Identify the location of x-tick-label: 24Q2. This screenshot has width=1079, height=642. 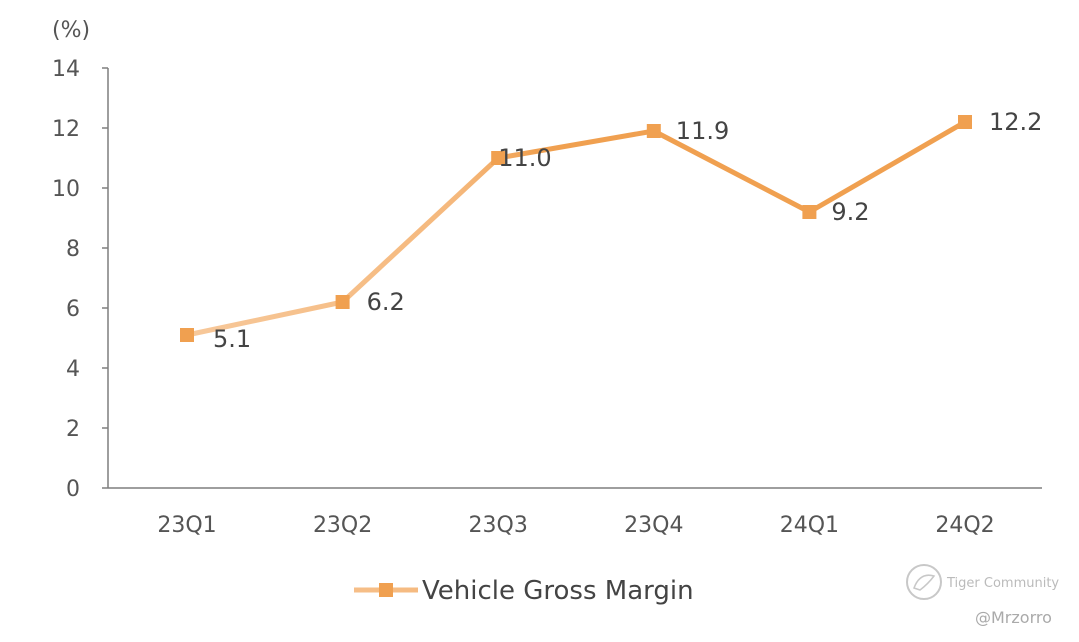
(964, 525).